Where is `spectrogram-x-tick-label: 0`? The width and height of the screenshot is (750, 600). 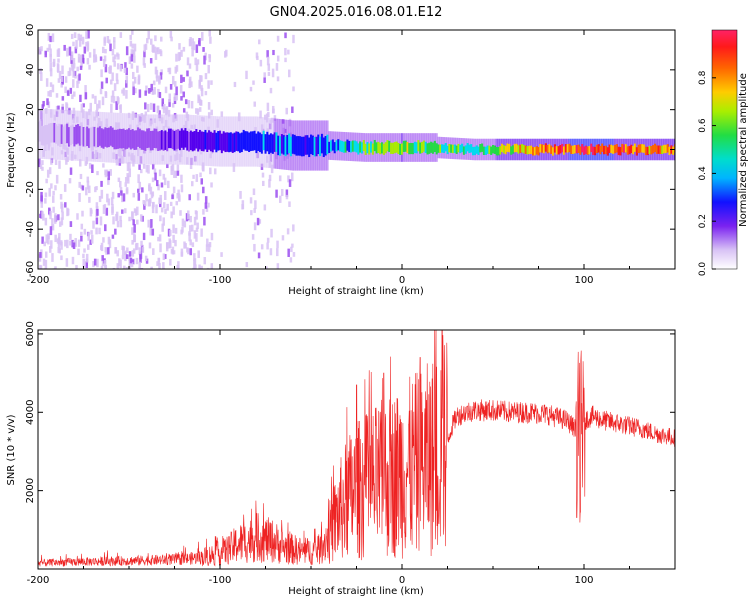
spectrogram-x-tick-label: 0 is located at coordinates (402, 280).